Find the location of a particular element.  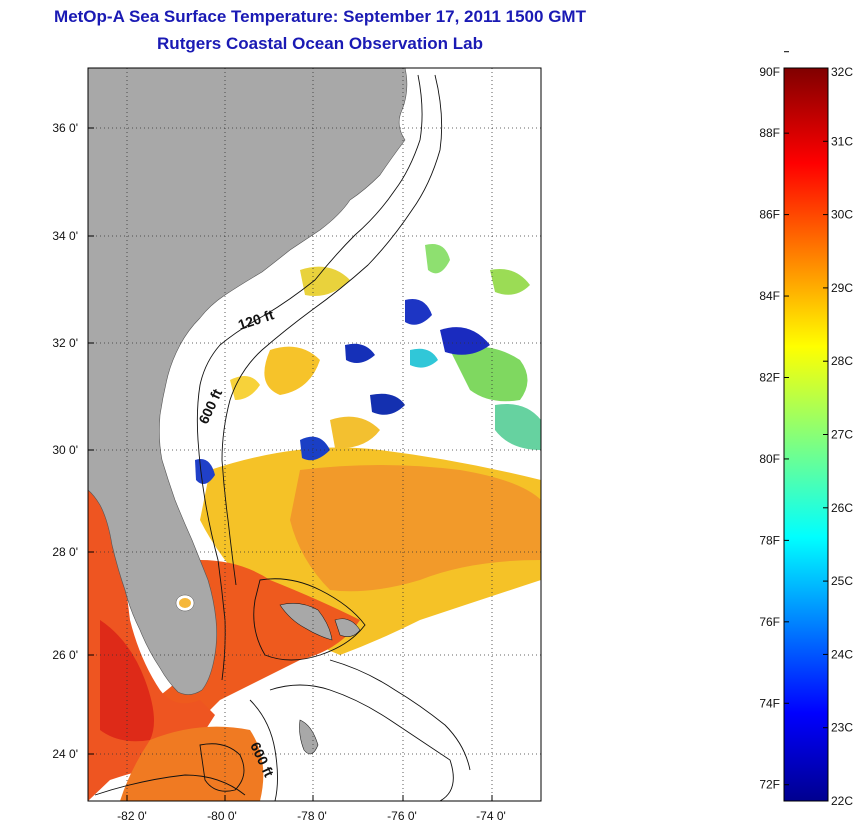

colorbar-celsius-label: 25C is located at coordinates (842, 581).